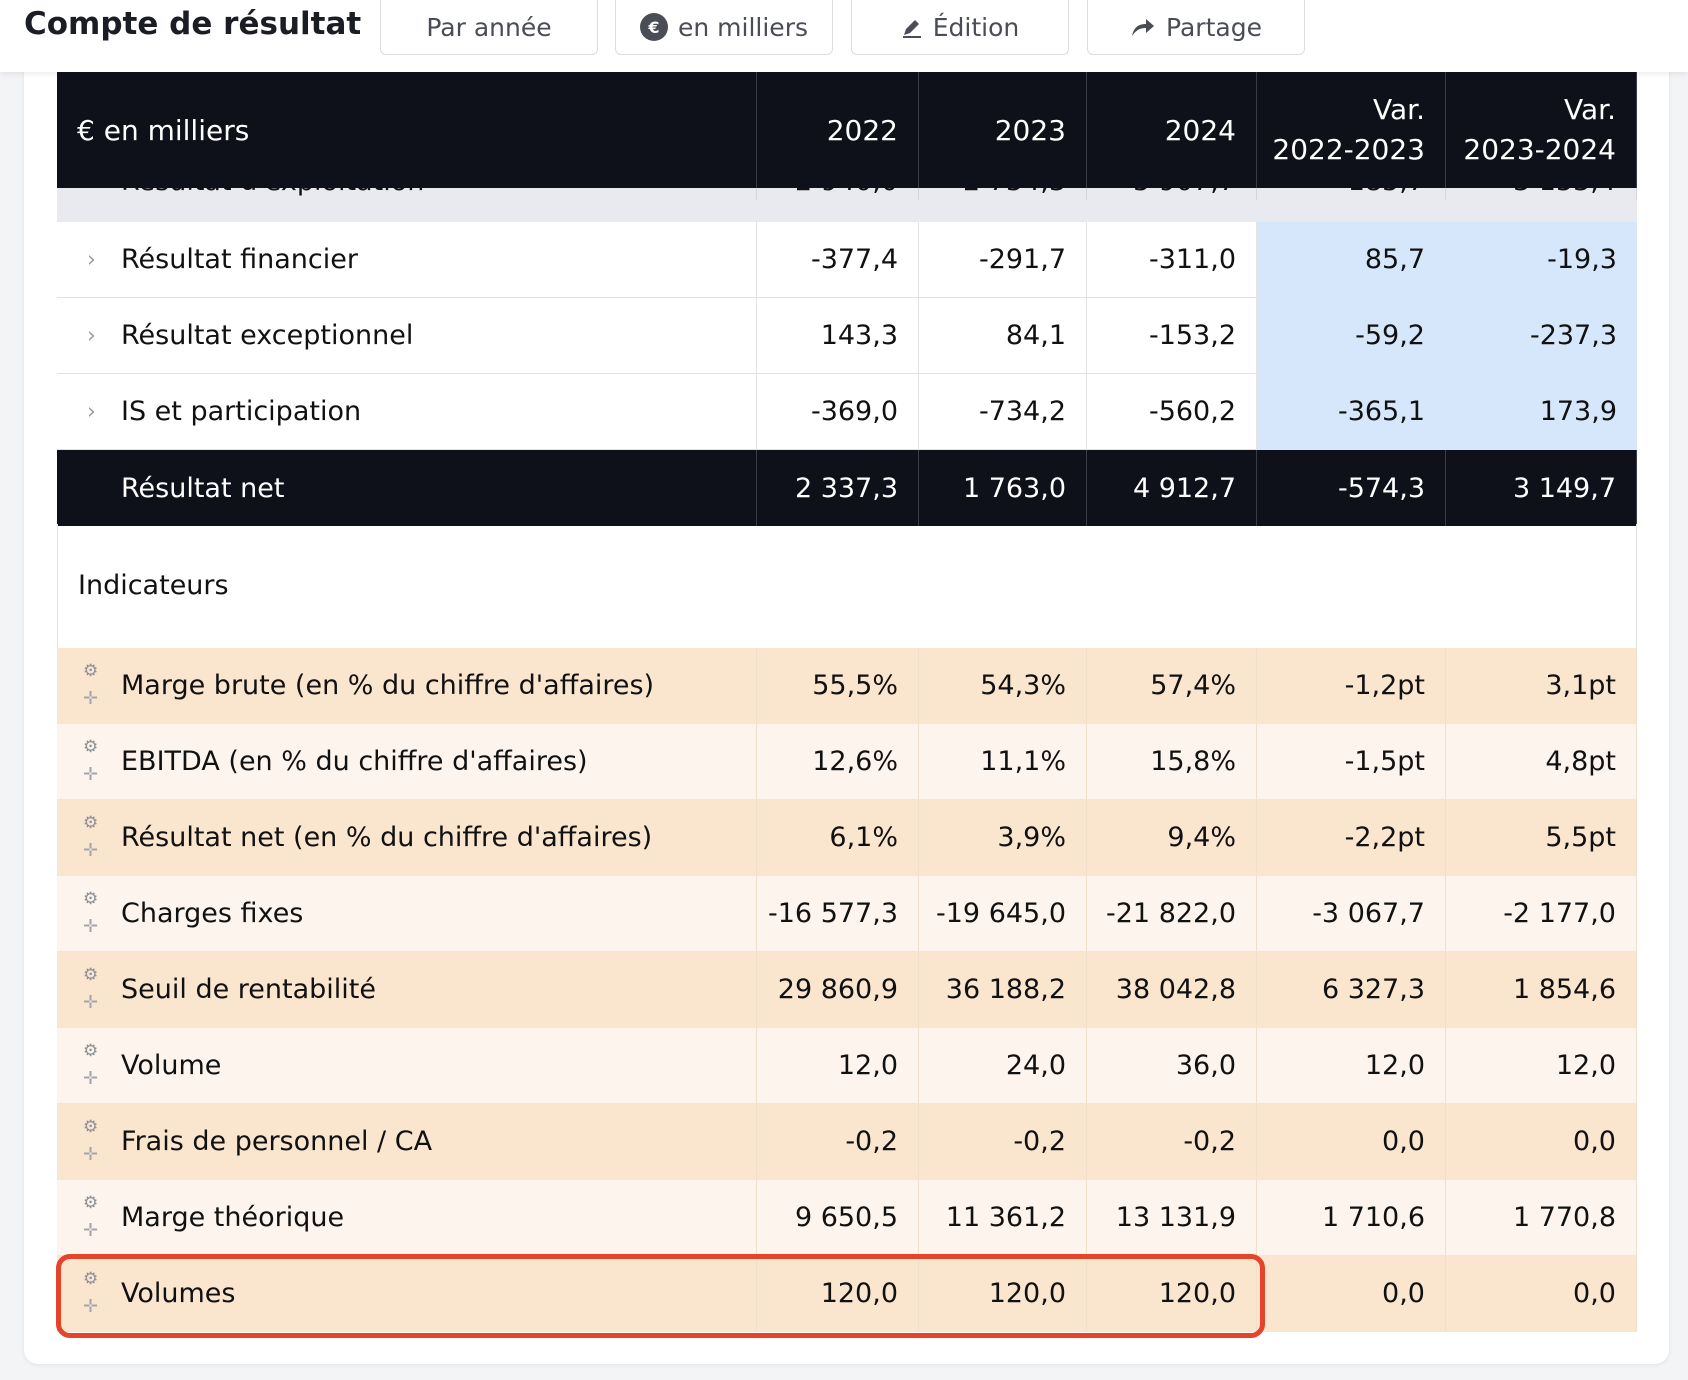 This screenshot has height=1380, width=1688. I want to click on cell-2022: 143,3, so click(838, 335).